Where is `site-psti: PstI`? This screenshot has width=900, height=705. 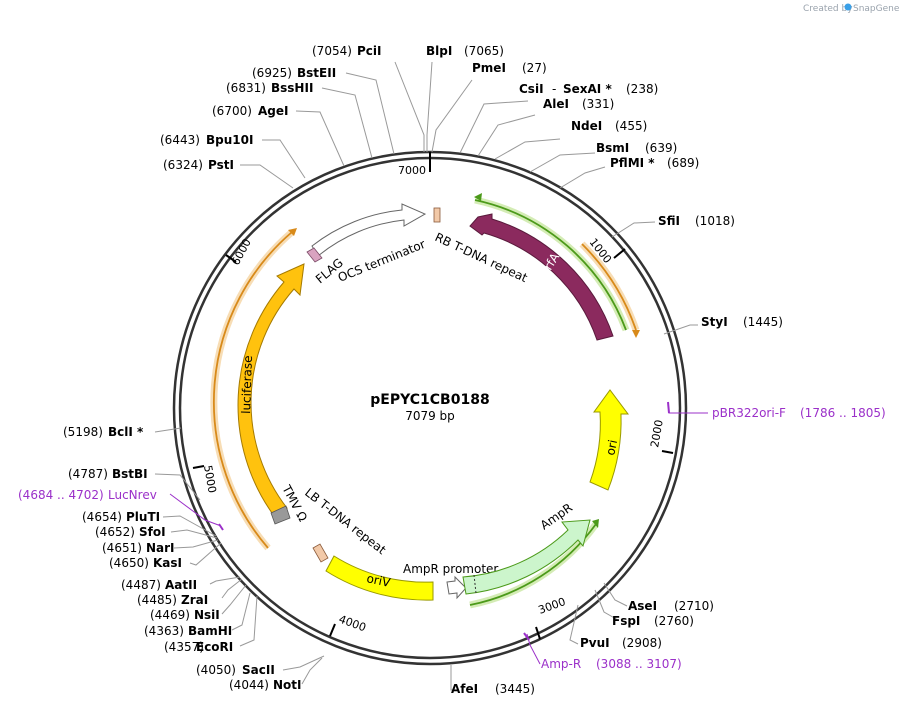
site-psti: PstI is located at coordinates (221, 165).